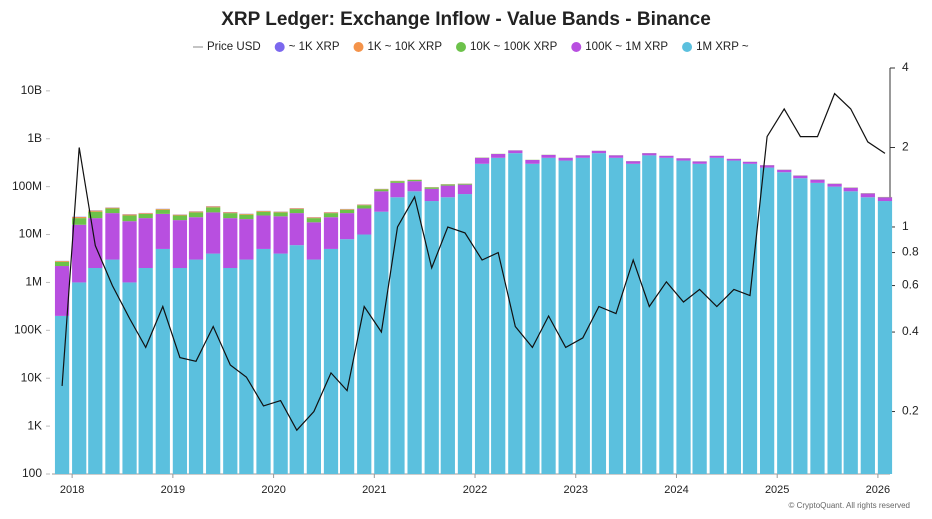 The image size is (932, 519). What do you see at coordinates (32, 473) in the screenshot?
I see `y-tick-label: 100` at bounding box center [32, 473].